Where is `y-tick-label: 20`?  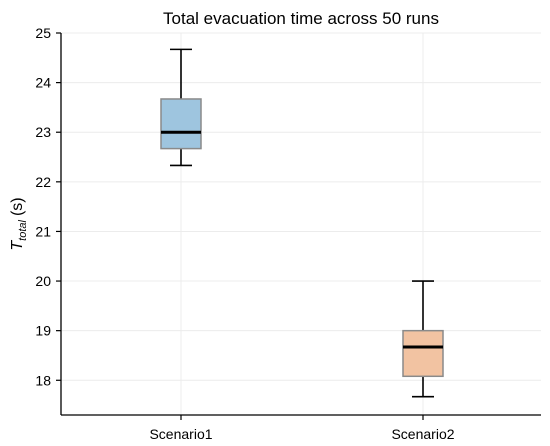 y-tick-label: 20 is located at coordinates (43, 281).